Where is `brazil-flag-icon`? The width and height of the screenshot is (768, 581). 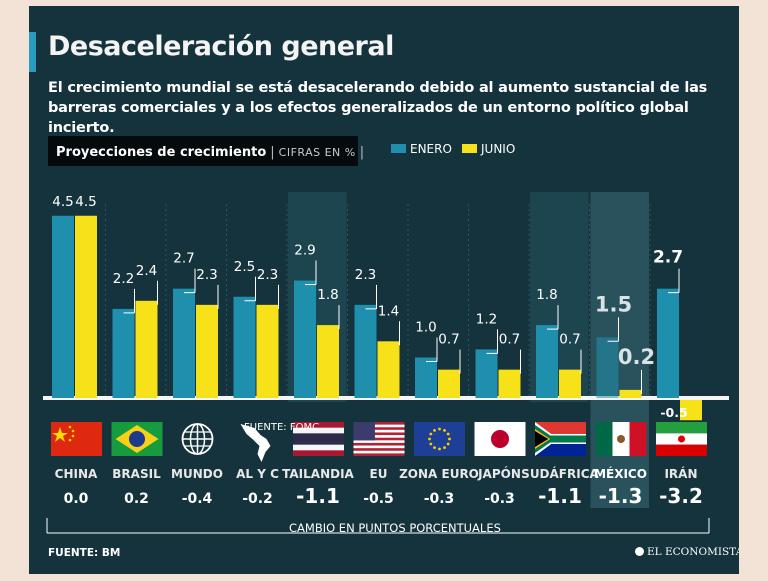 brazil-flag-icon is located at coordinates (137, 439).